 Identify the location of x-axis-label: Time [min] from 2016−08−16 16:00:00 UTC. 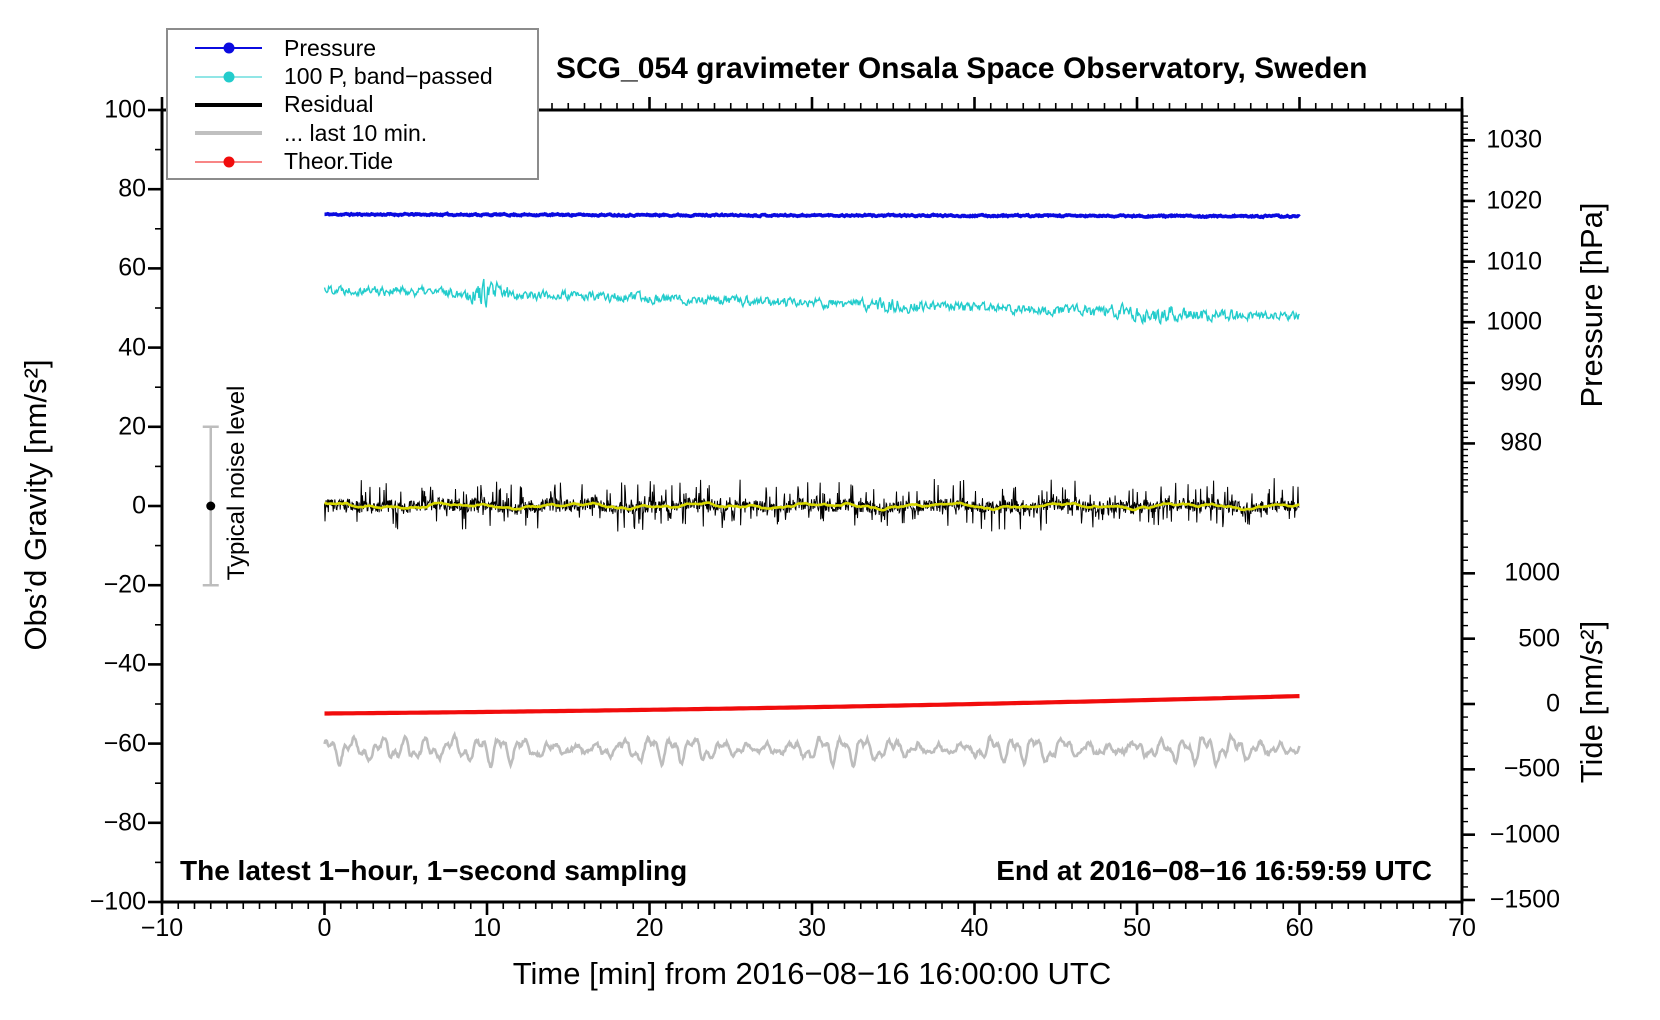
(812, 973).